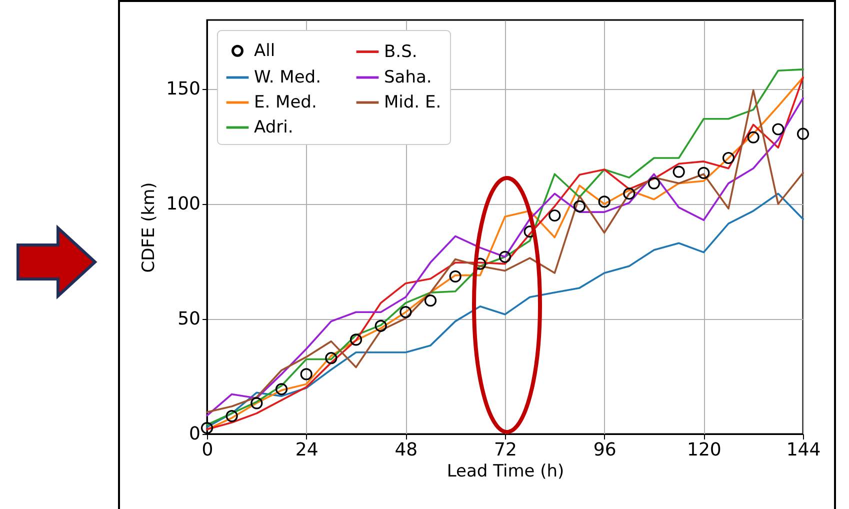  I want to click on legend-label: E. Med., so click(285, 102).